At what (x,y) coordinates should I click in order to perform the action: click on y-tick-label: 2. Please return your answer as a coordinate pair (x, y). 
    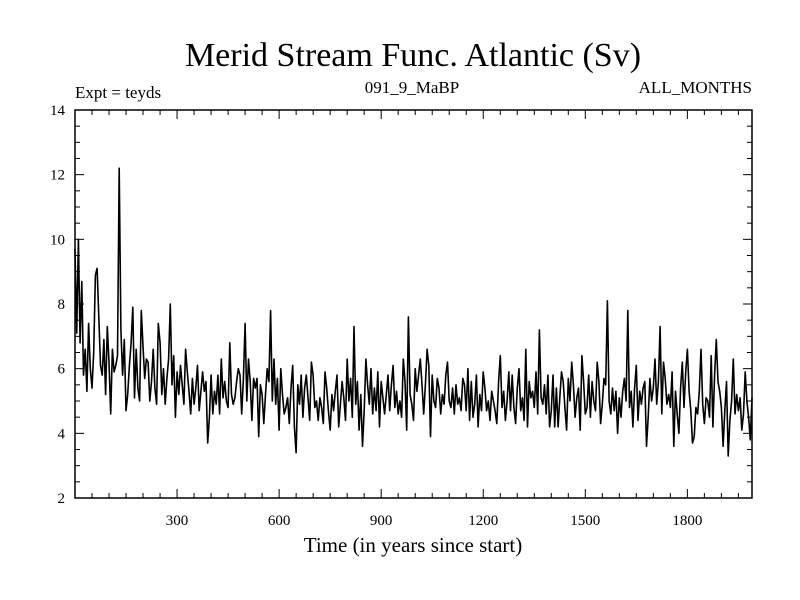
    Looking at the image, I should click on (62, 499).